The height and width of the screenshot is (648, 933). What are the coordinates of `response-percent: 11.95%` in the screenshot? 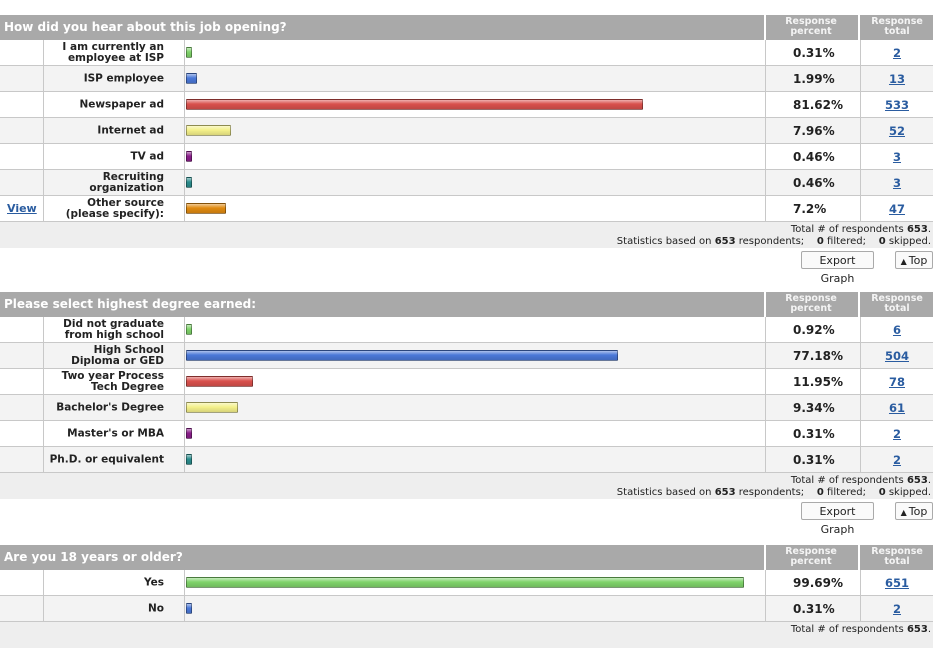 It's located at (818, 382).